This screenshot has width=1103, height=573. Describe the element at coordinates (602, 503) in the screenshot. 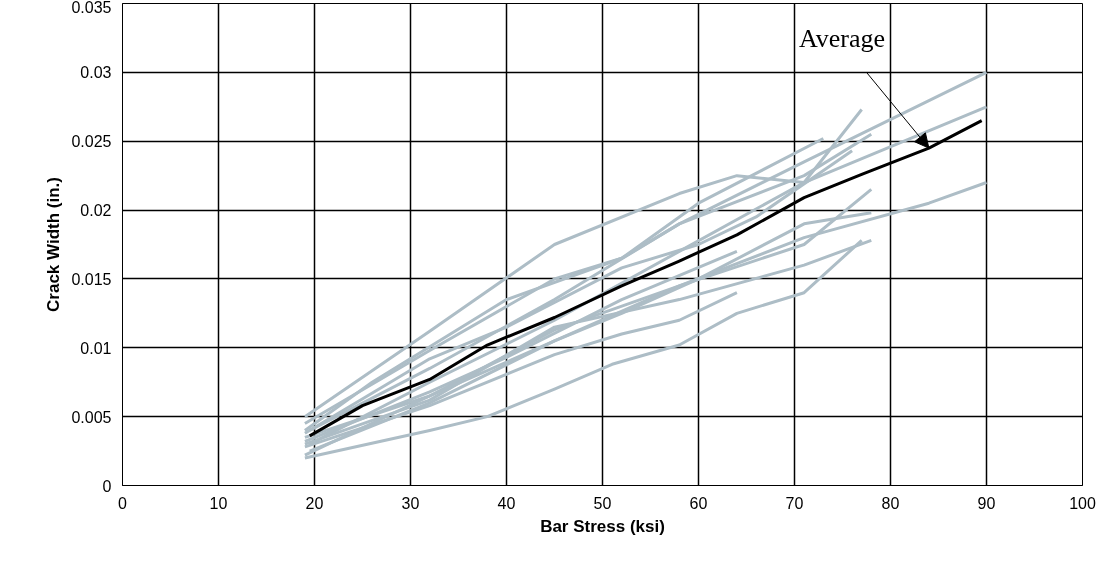

I see `x-tick-label: 50` at that location.